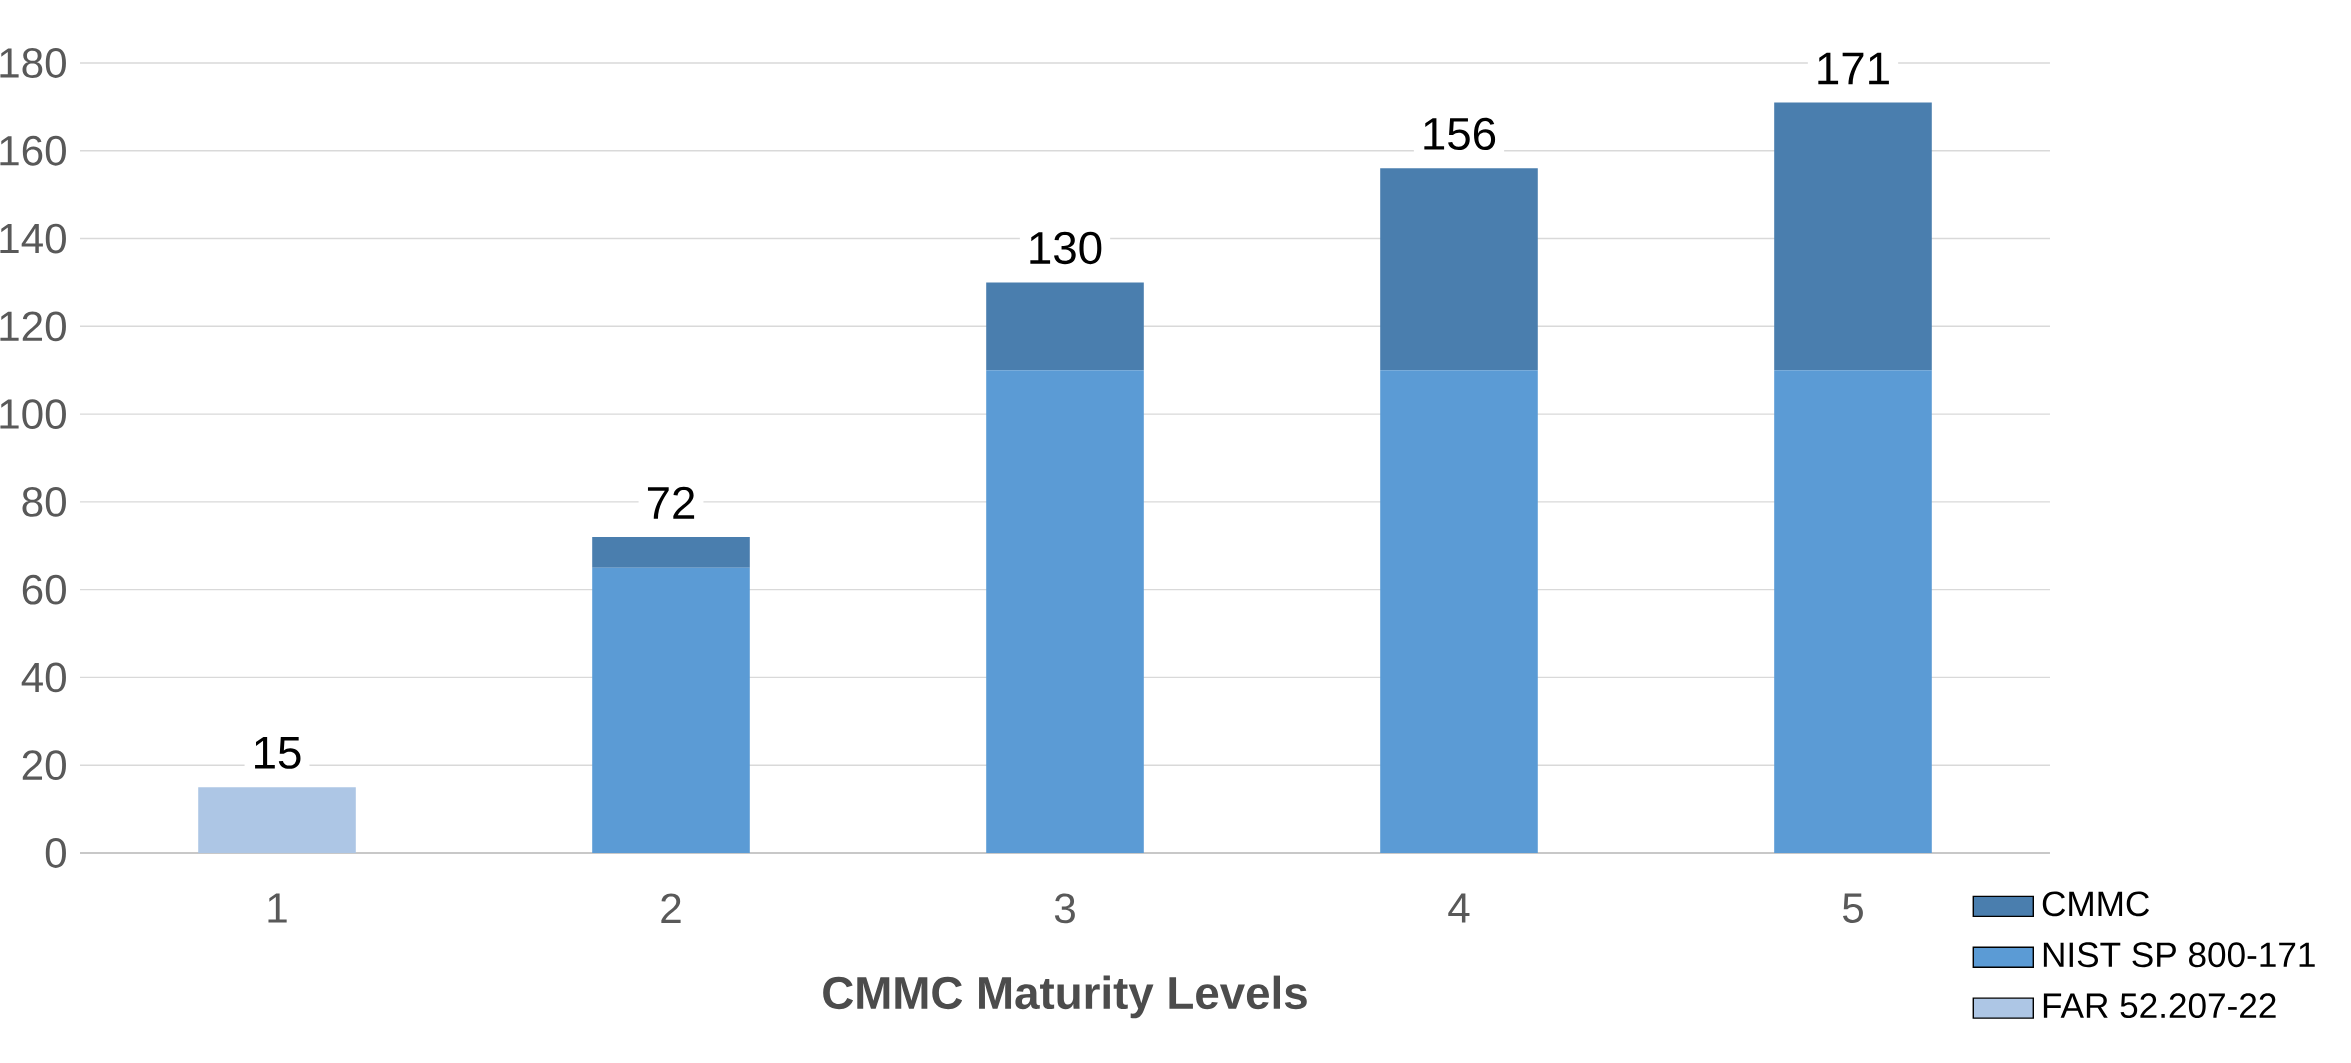 The image size is (2351, 1063). Describe the element at coordinates (277, 908) in the screenshot. I see `x-tick-label: 1` at that location.